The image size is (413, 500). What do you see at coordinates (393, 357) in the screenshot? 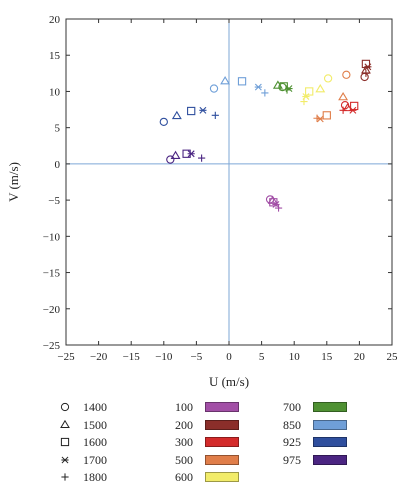
I see `x-tick-label: 25` at bounding box center [393, 357].